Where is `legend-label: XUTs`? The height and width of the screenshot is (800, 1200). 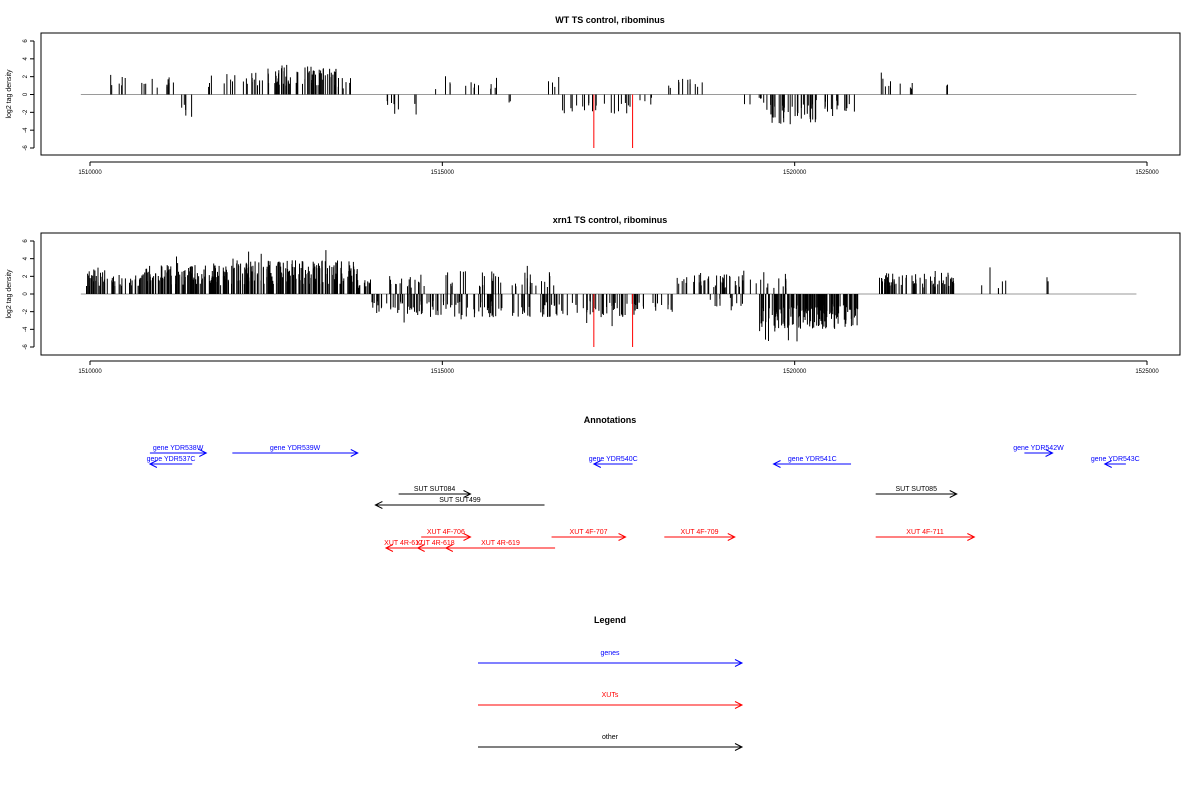 legend-label: XUTs is located at coordinates (610, 695).